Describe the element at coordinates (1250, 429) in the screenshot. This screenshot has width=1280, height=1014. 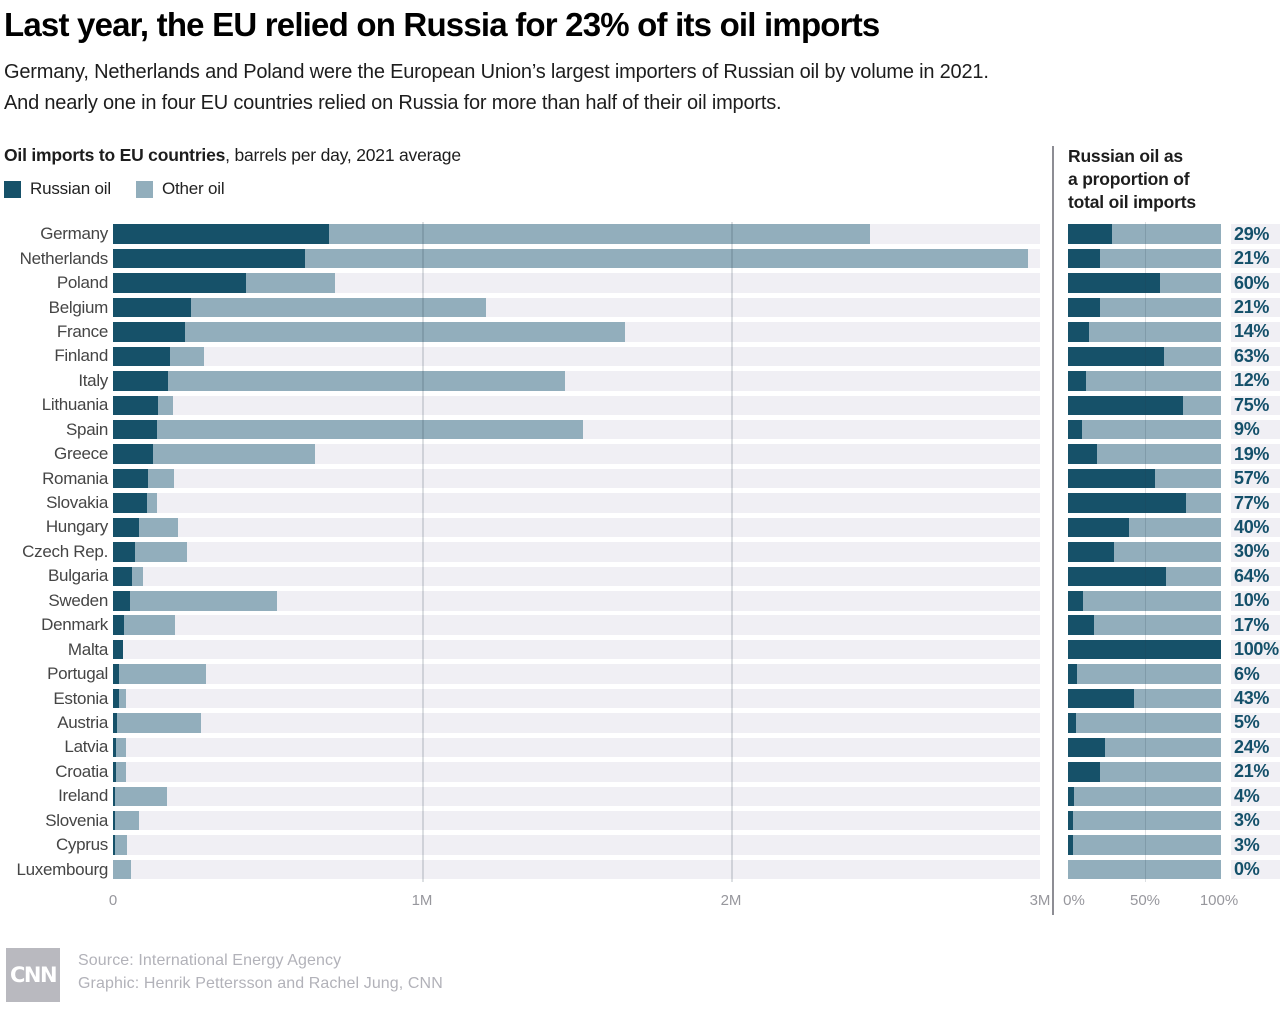
I see `proportion-label-column: 9%` at that location.